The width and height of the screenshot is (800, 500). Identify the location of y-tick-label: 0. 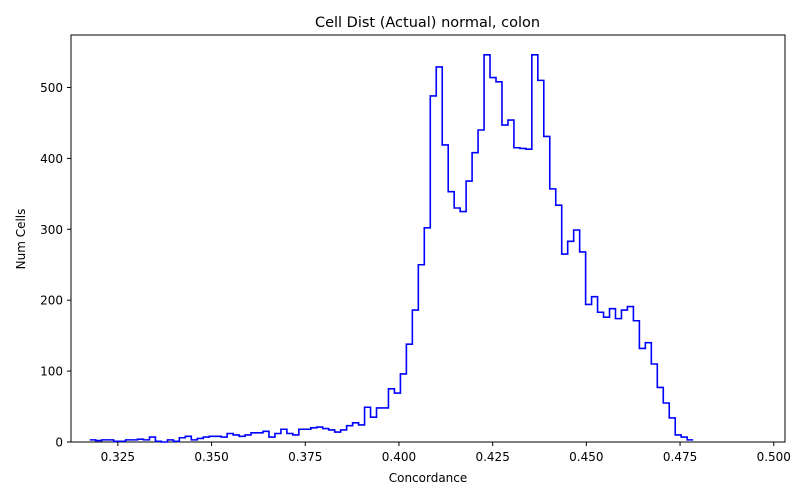
(59, 443).